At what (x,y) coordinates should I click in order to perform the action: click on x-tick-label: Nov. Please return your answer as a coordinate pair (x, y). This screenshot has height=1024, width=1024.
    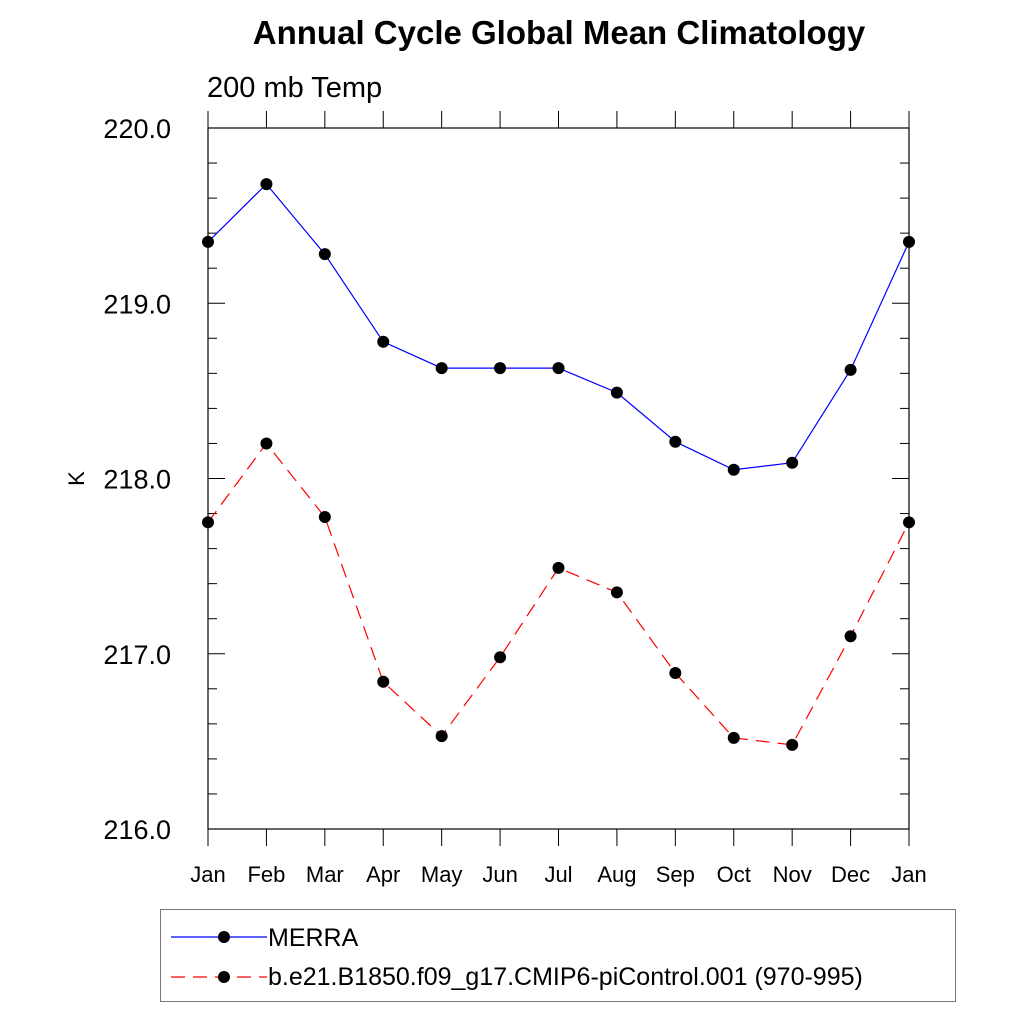
    Looking at the image, I should click on (792, 874).